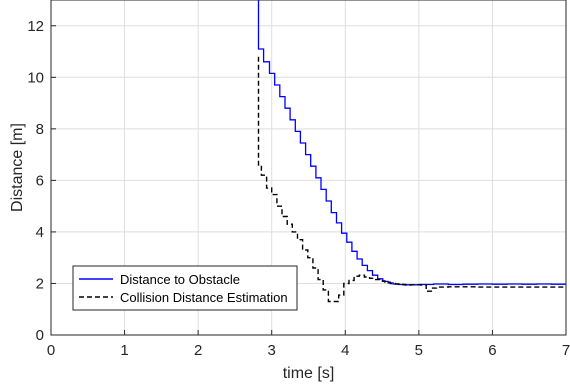 The width and height of the screenshot is (570, 385). Describe the element at coordinates (40, 232) in the screenshot. I see `y-tick-label: 4` at that location.